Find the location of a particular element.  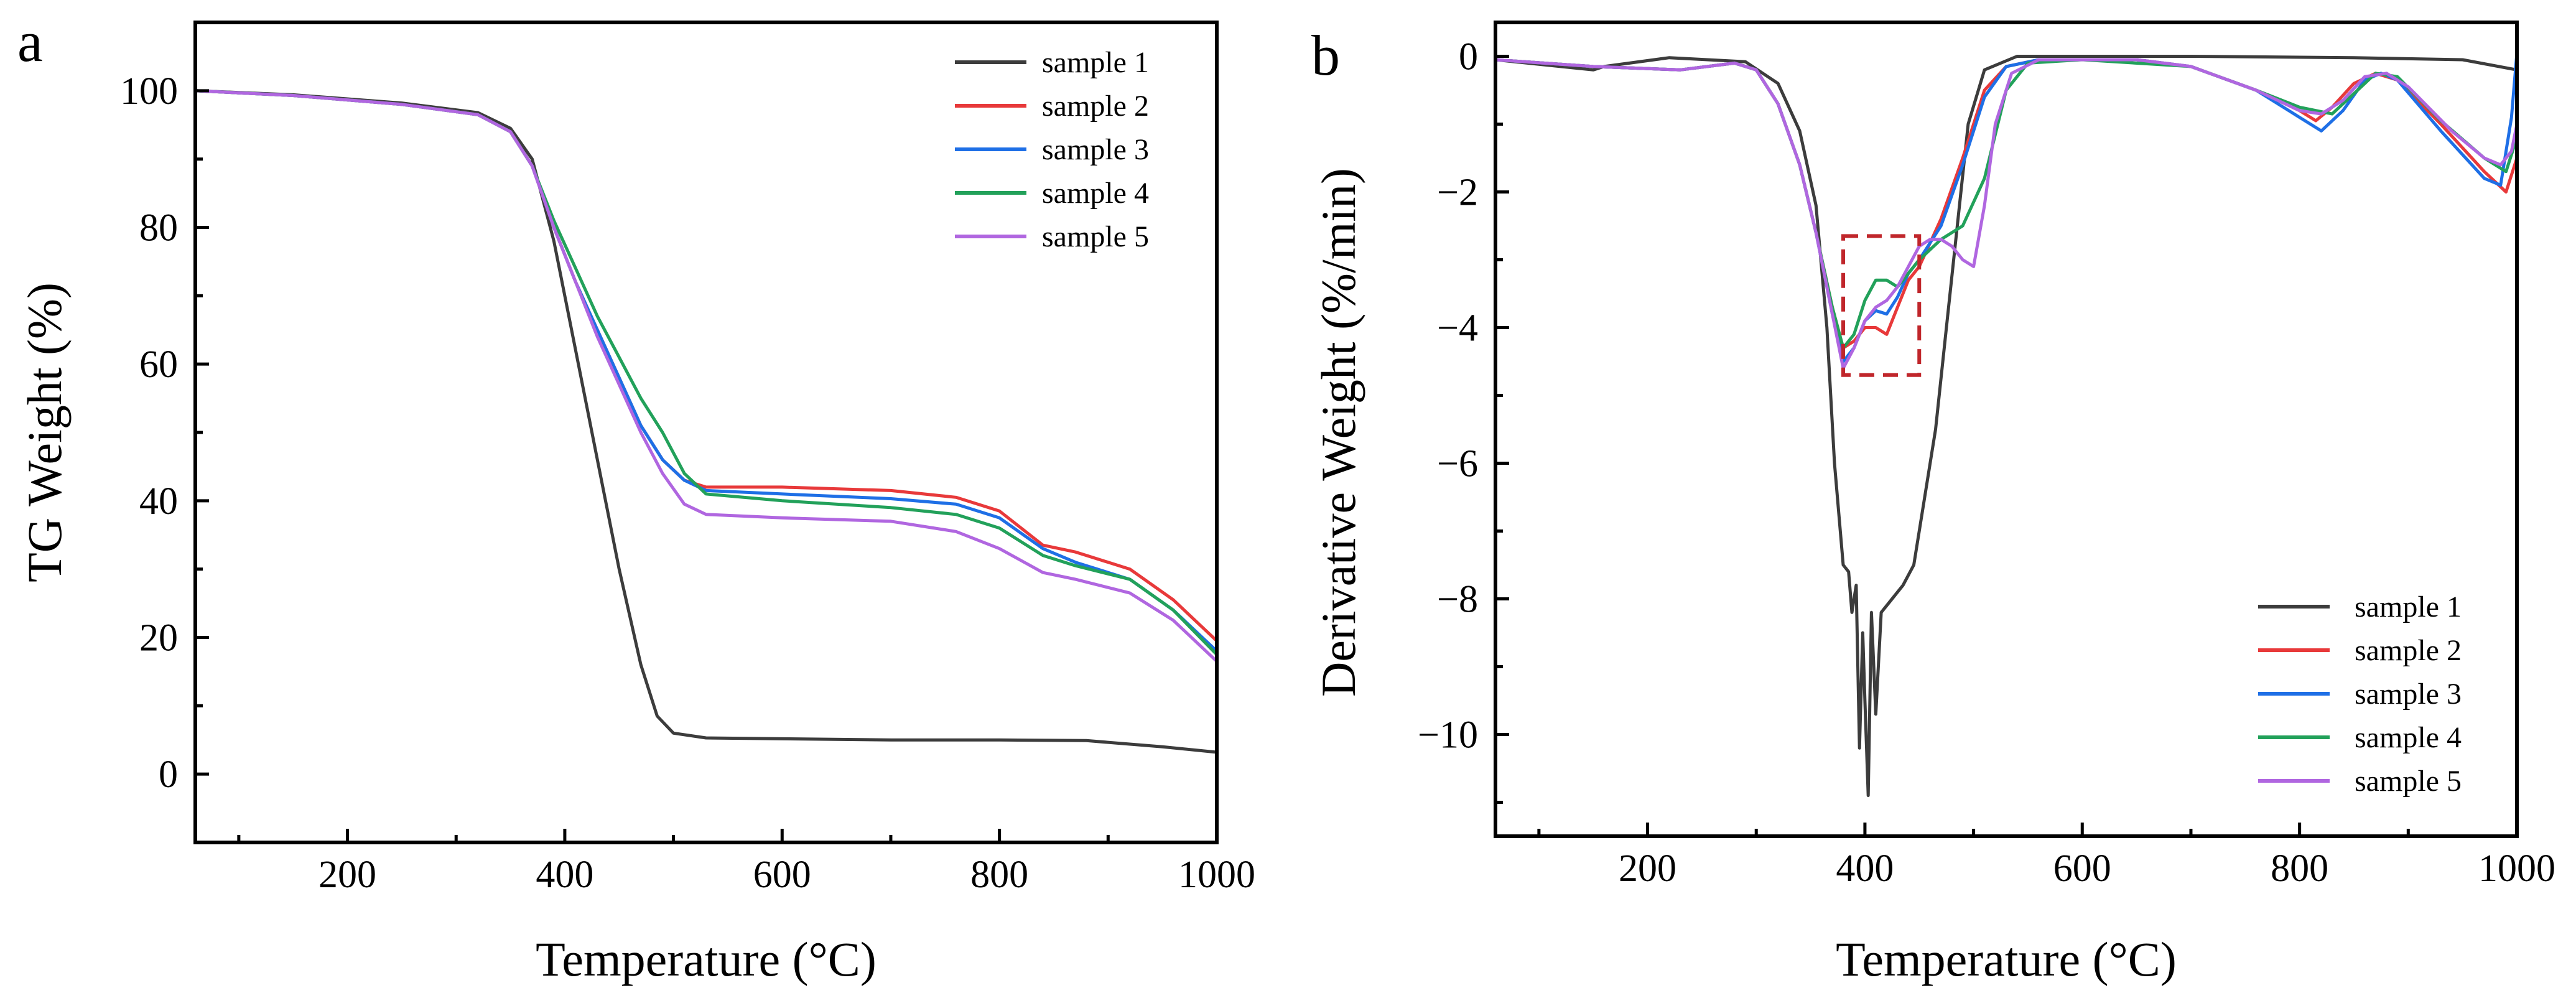

panel-a-x-axis-title: Temperature (°C) is located at coordinates (706, 959).